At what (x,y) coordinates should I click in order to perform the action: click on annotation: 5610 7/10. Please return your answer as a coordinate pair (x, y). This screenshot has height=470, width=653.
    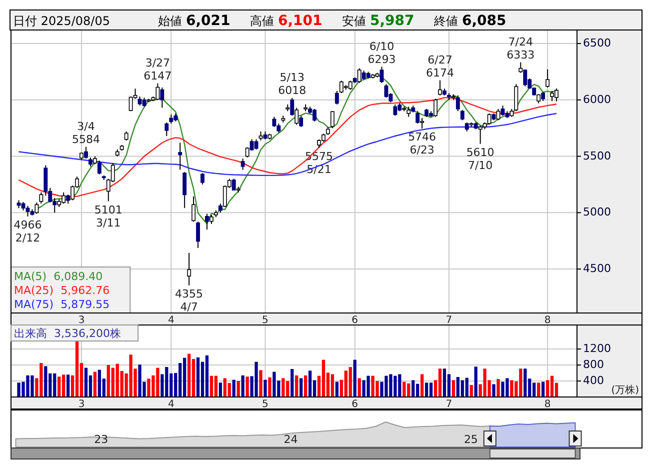
    Looking at the image, I should click on (480, 159).